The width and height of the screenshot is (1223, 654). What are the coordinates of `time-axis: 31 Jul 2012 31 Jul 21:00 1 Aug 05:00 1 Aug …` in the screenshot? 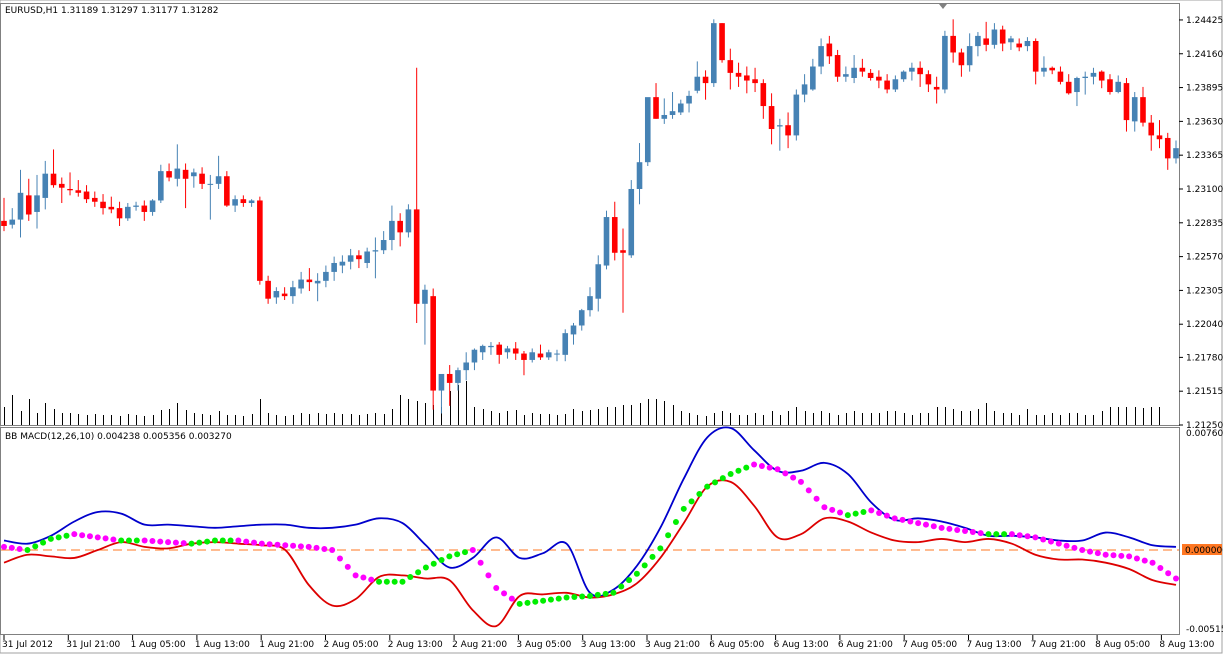 It's located at (608, 642).